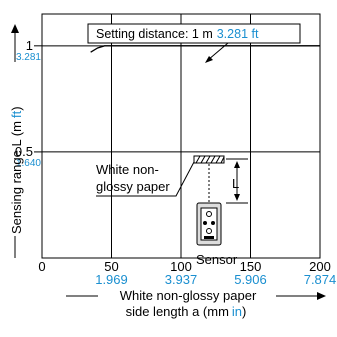  Describe the element at coordinates (217, 259) in the screenshot. I see `sensor-label: Sensor` at that location.